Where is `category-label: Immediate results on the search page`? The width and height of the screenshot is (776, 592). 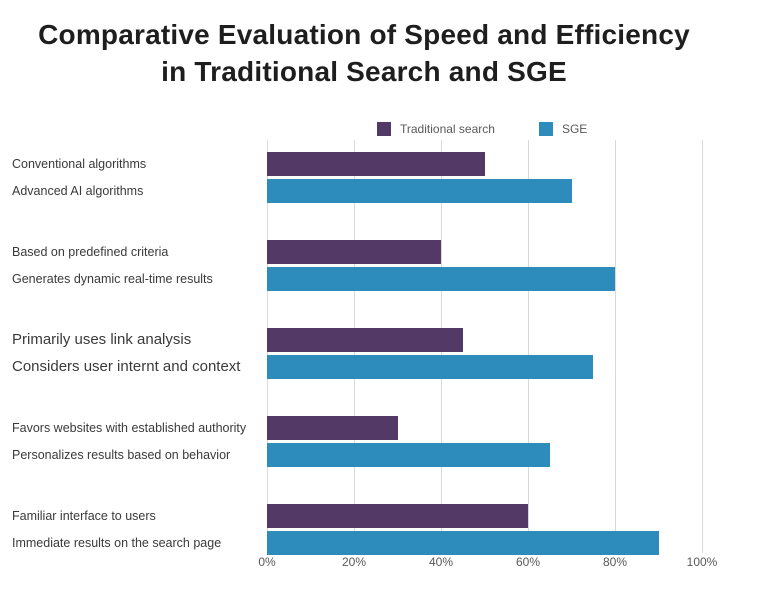
category-label: Immediate results on the search page is located at coordinates (117, 543).